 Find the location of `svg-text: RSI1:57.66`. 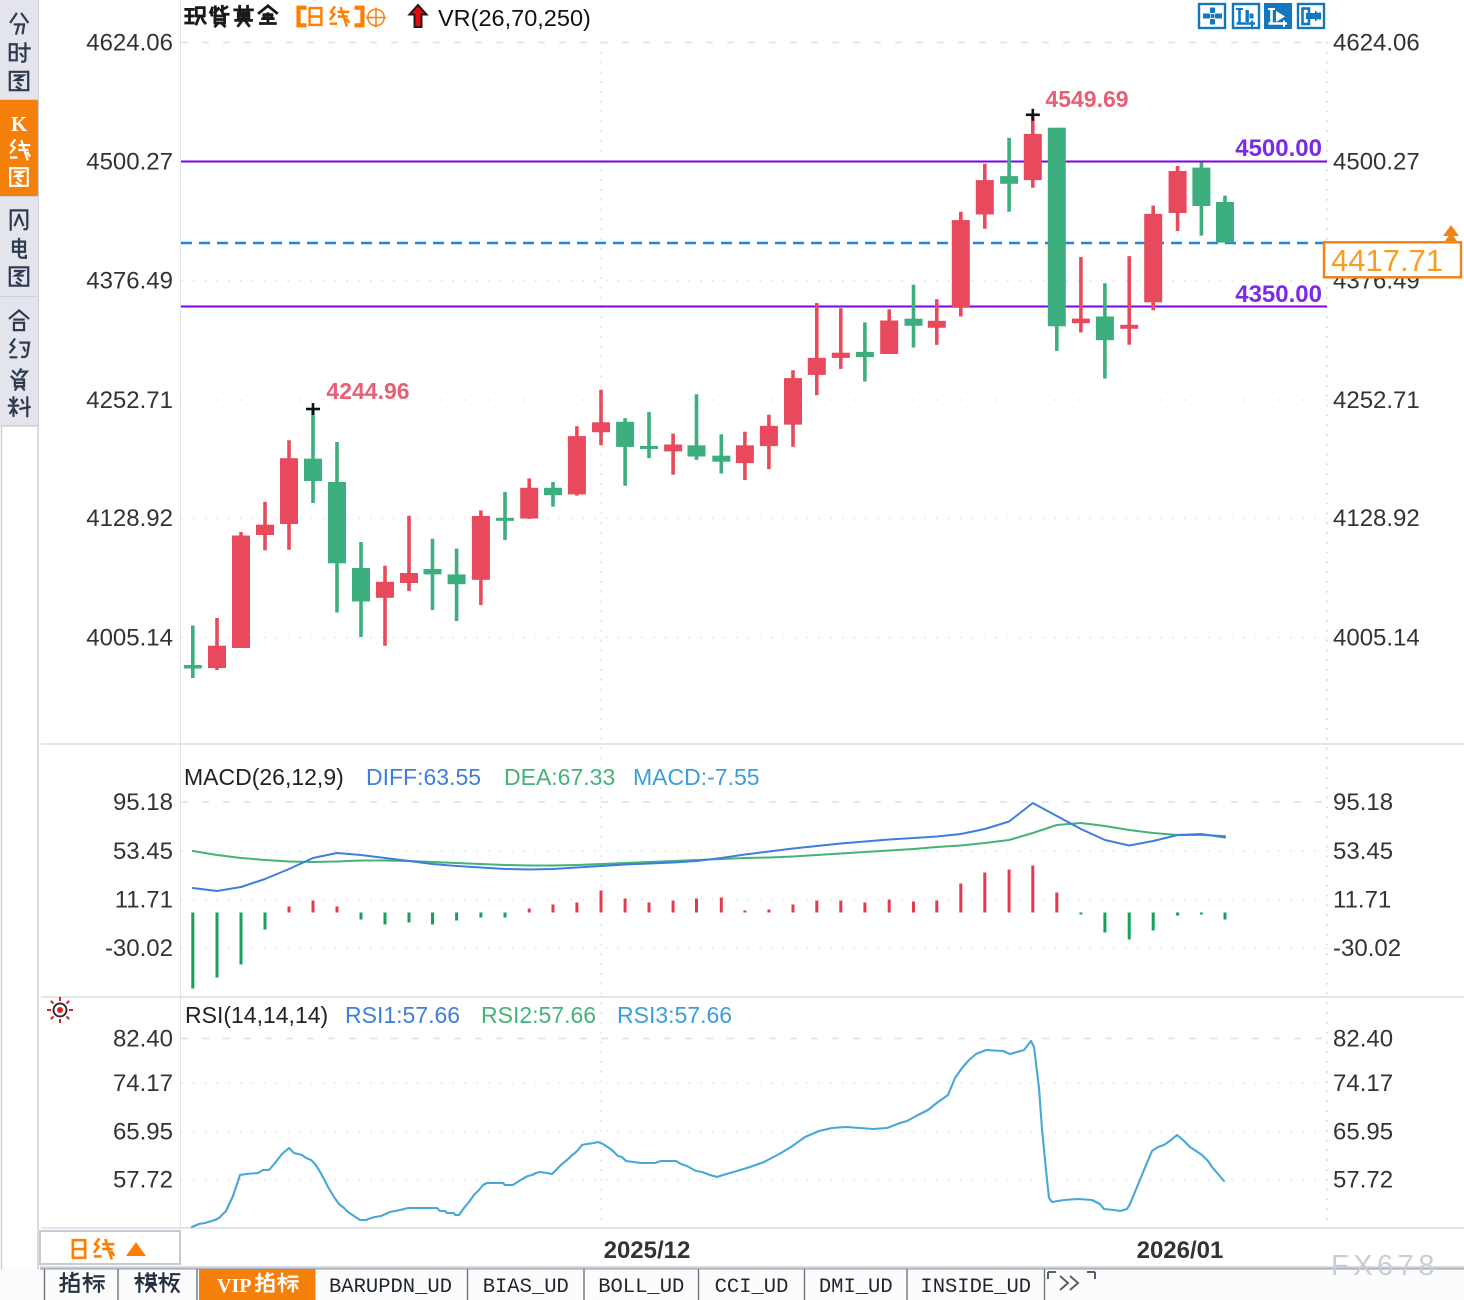

svg-text: RSI1:57.66 is located at coordinates (402, 1015).